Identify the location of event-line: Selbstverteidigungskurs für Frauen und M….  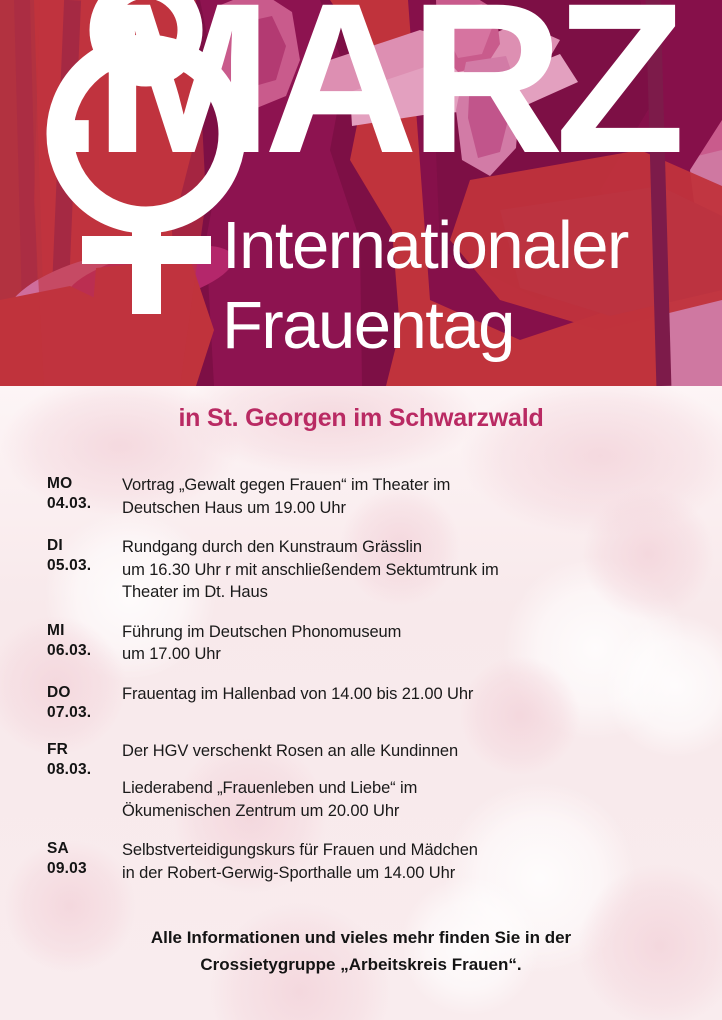
(300, 850).